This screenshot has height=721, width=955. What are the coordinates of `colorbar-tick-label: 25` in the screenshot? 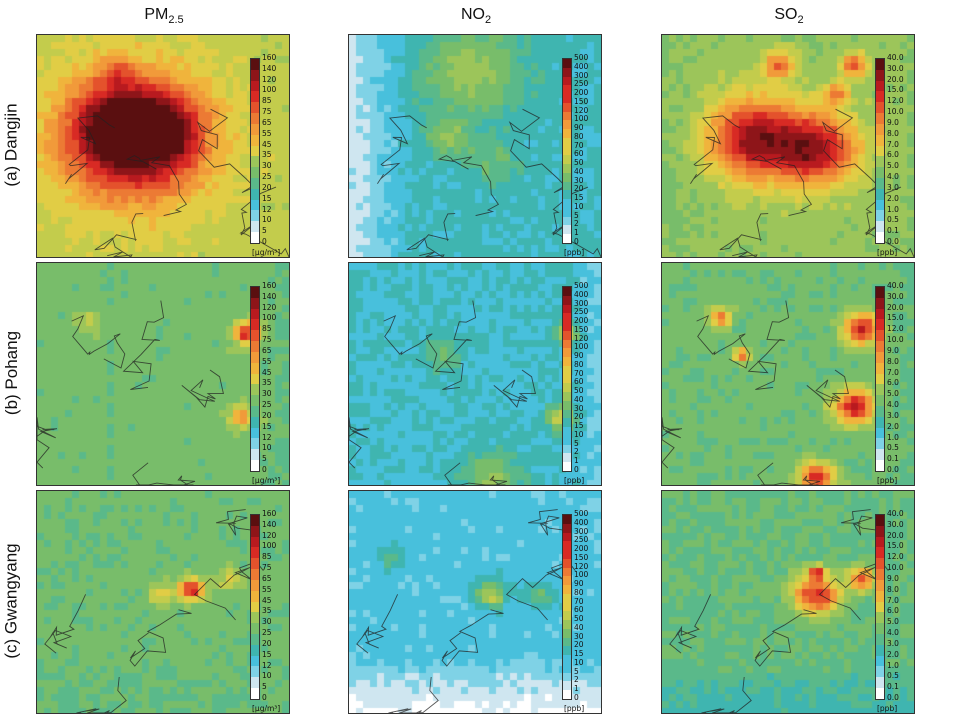 It's located at (267, 405).